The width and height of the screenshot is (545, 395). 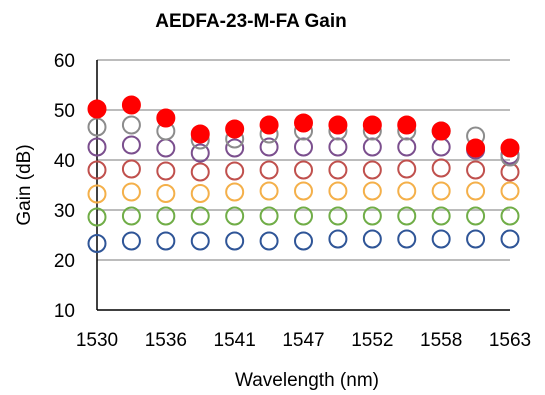 What do you see at coordinates (64, 111) in the screenshot?
I see `y-tick-label: 50` at bounding box center [64, 111].